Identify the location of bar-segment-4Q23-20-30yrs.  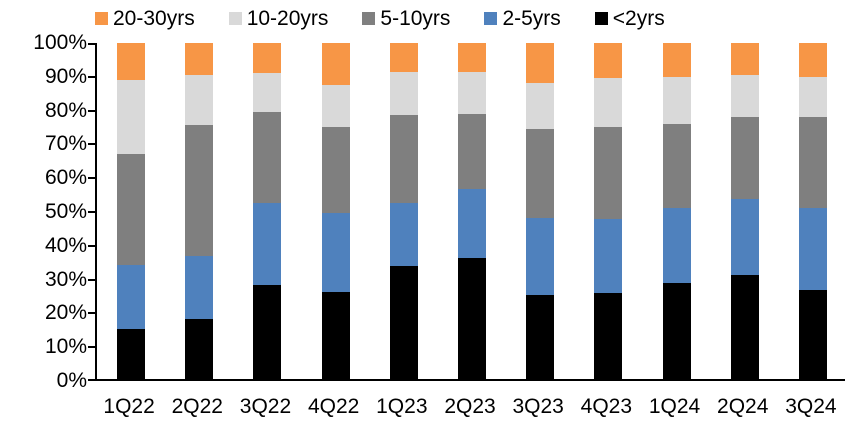
(608, 61).